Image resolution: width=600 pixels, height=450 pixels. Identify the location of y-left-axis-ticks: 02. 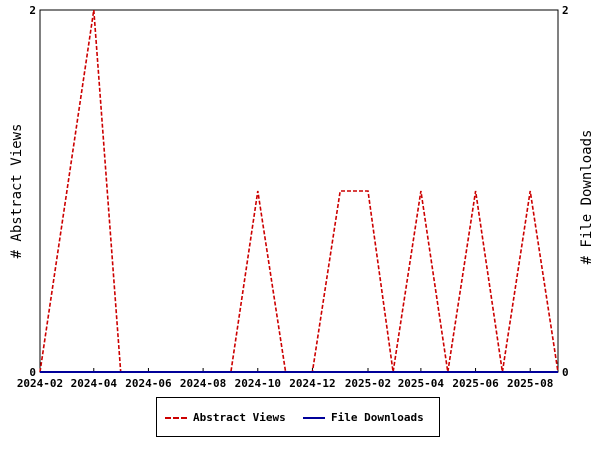
(36, 191).